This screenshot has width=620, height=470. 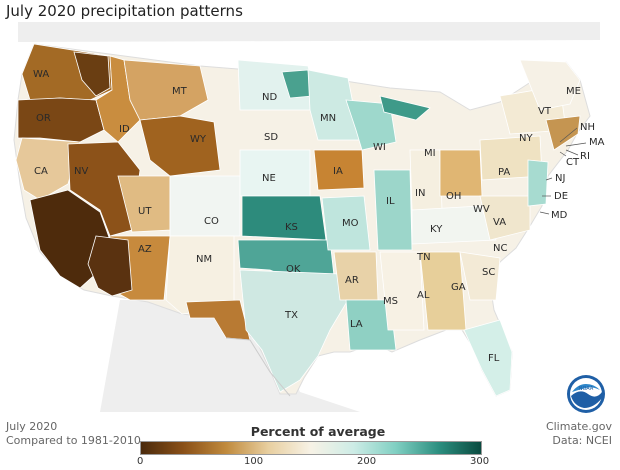 What do you see at coordinates (504, 172) in the screenshot?
I see `state-label: PA` at bounding box center [504, 172].